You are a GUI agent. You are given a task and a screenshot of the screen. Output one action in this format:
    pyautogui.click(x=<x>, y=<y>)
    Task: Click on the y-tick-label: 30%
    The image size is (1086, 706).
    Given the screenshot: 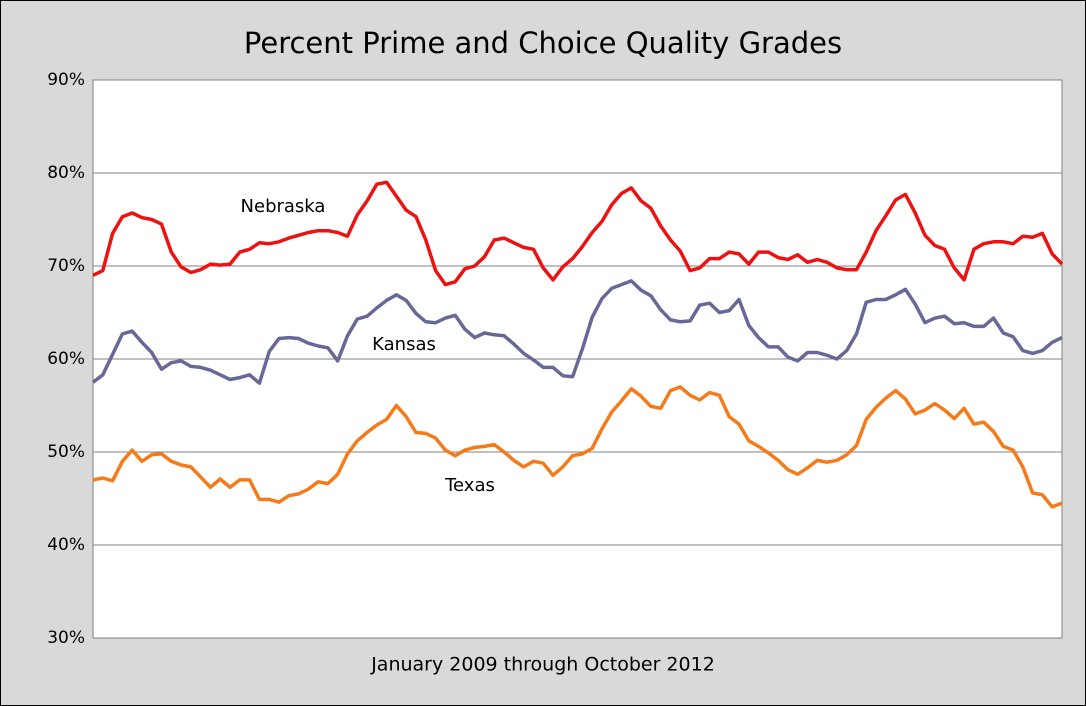 What is the action you would take?
    pyautogui.click(x=66, y=638)
    